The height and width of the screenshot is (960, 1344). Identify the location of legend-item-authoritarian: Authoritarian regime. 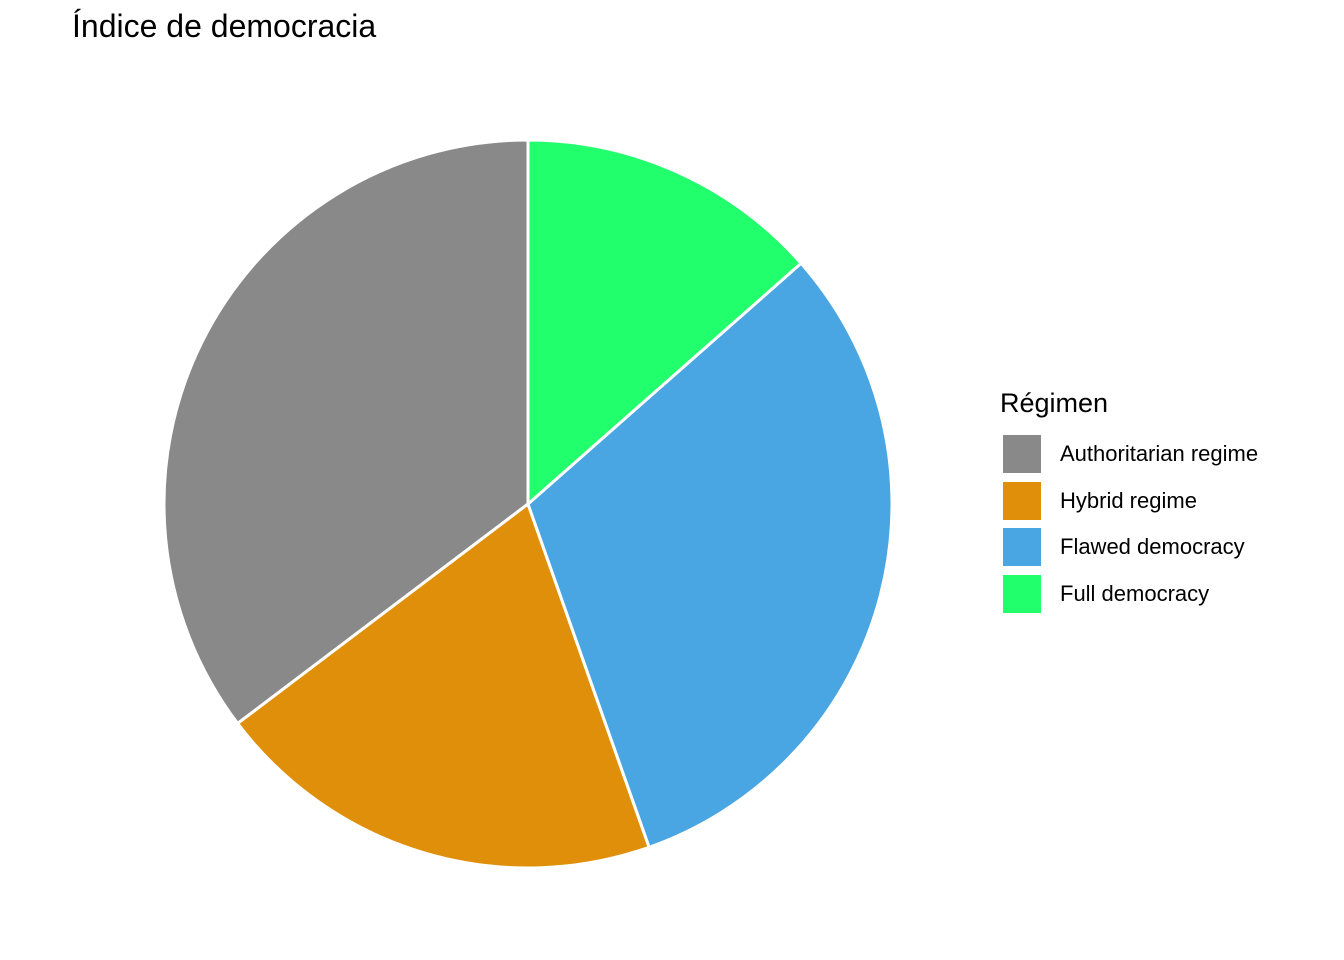
(1129, 454).